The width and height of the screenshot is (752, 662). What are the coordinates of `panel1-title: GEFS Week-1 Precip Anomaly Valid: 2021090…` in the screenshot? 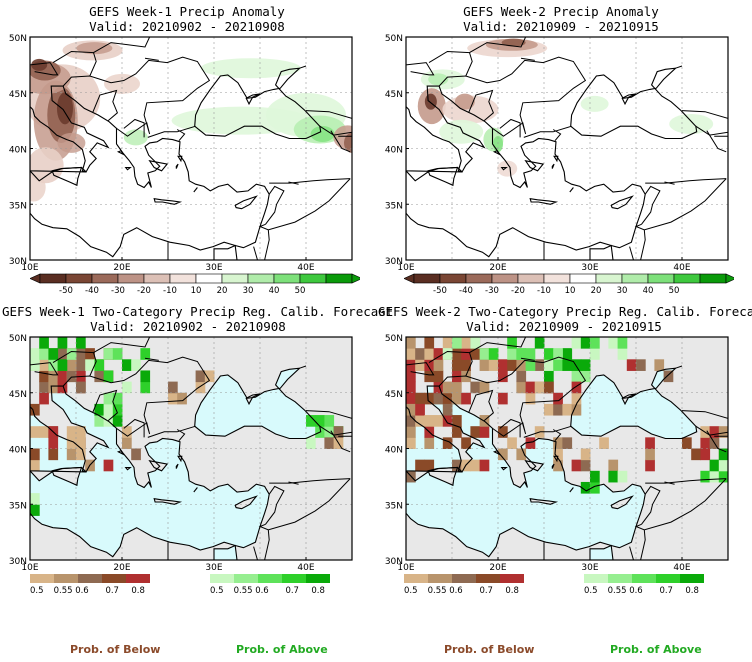 It's located at (187, 19).